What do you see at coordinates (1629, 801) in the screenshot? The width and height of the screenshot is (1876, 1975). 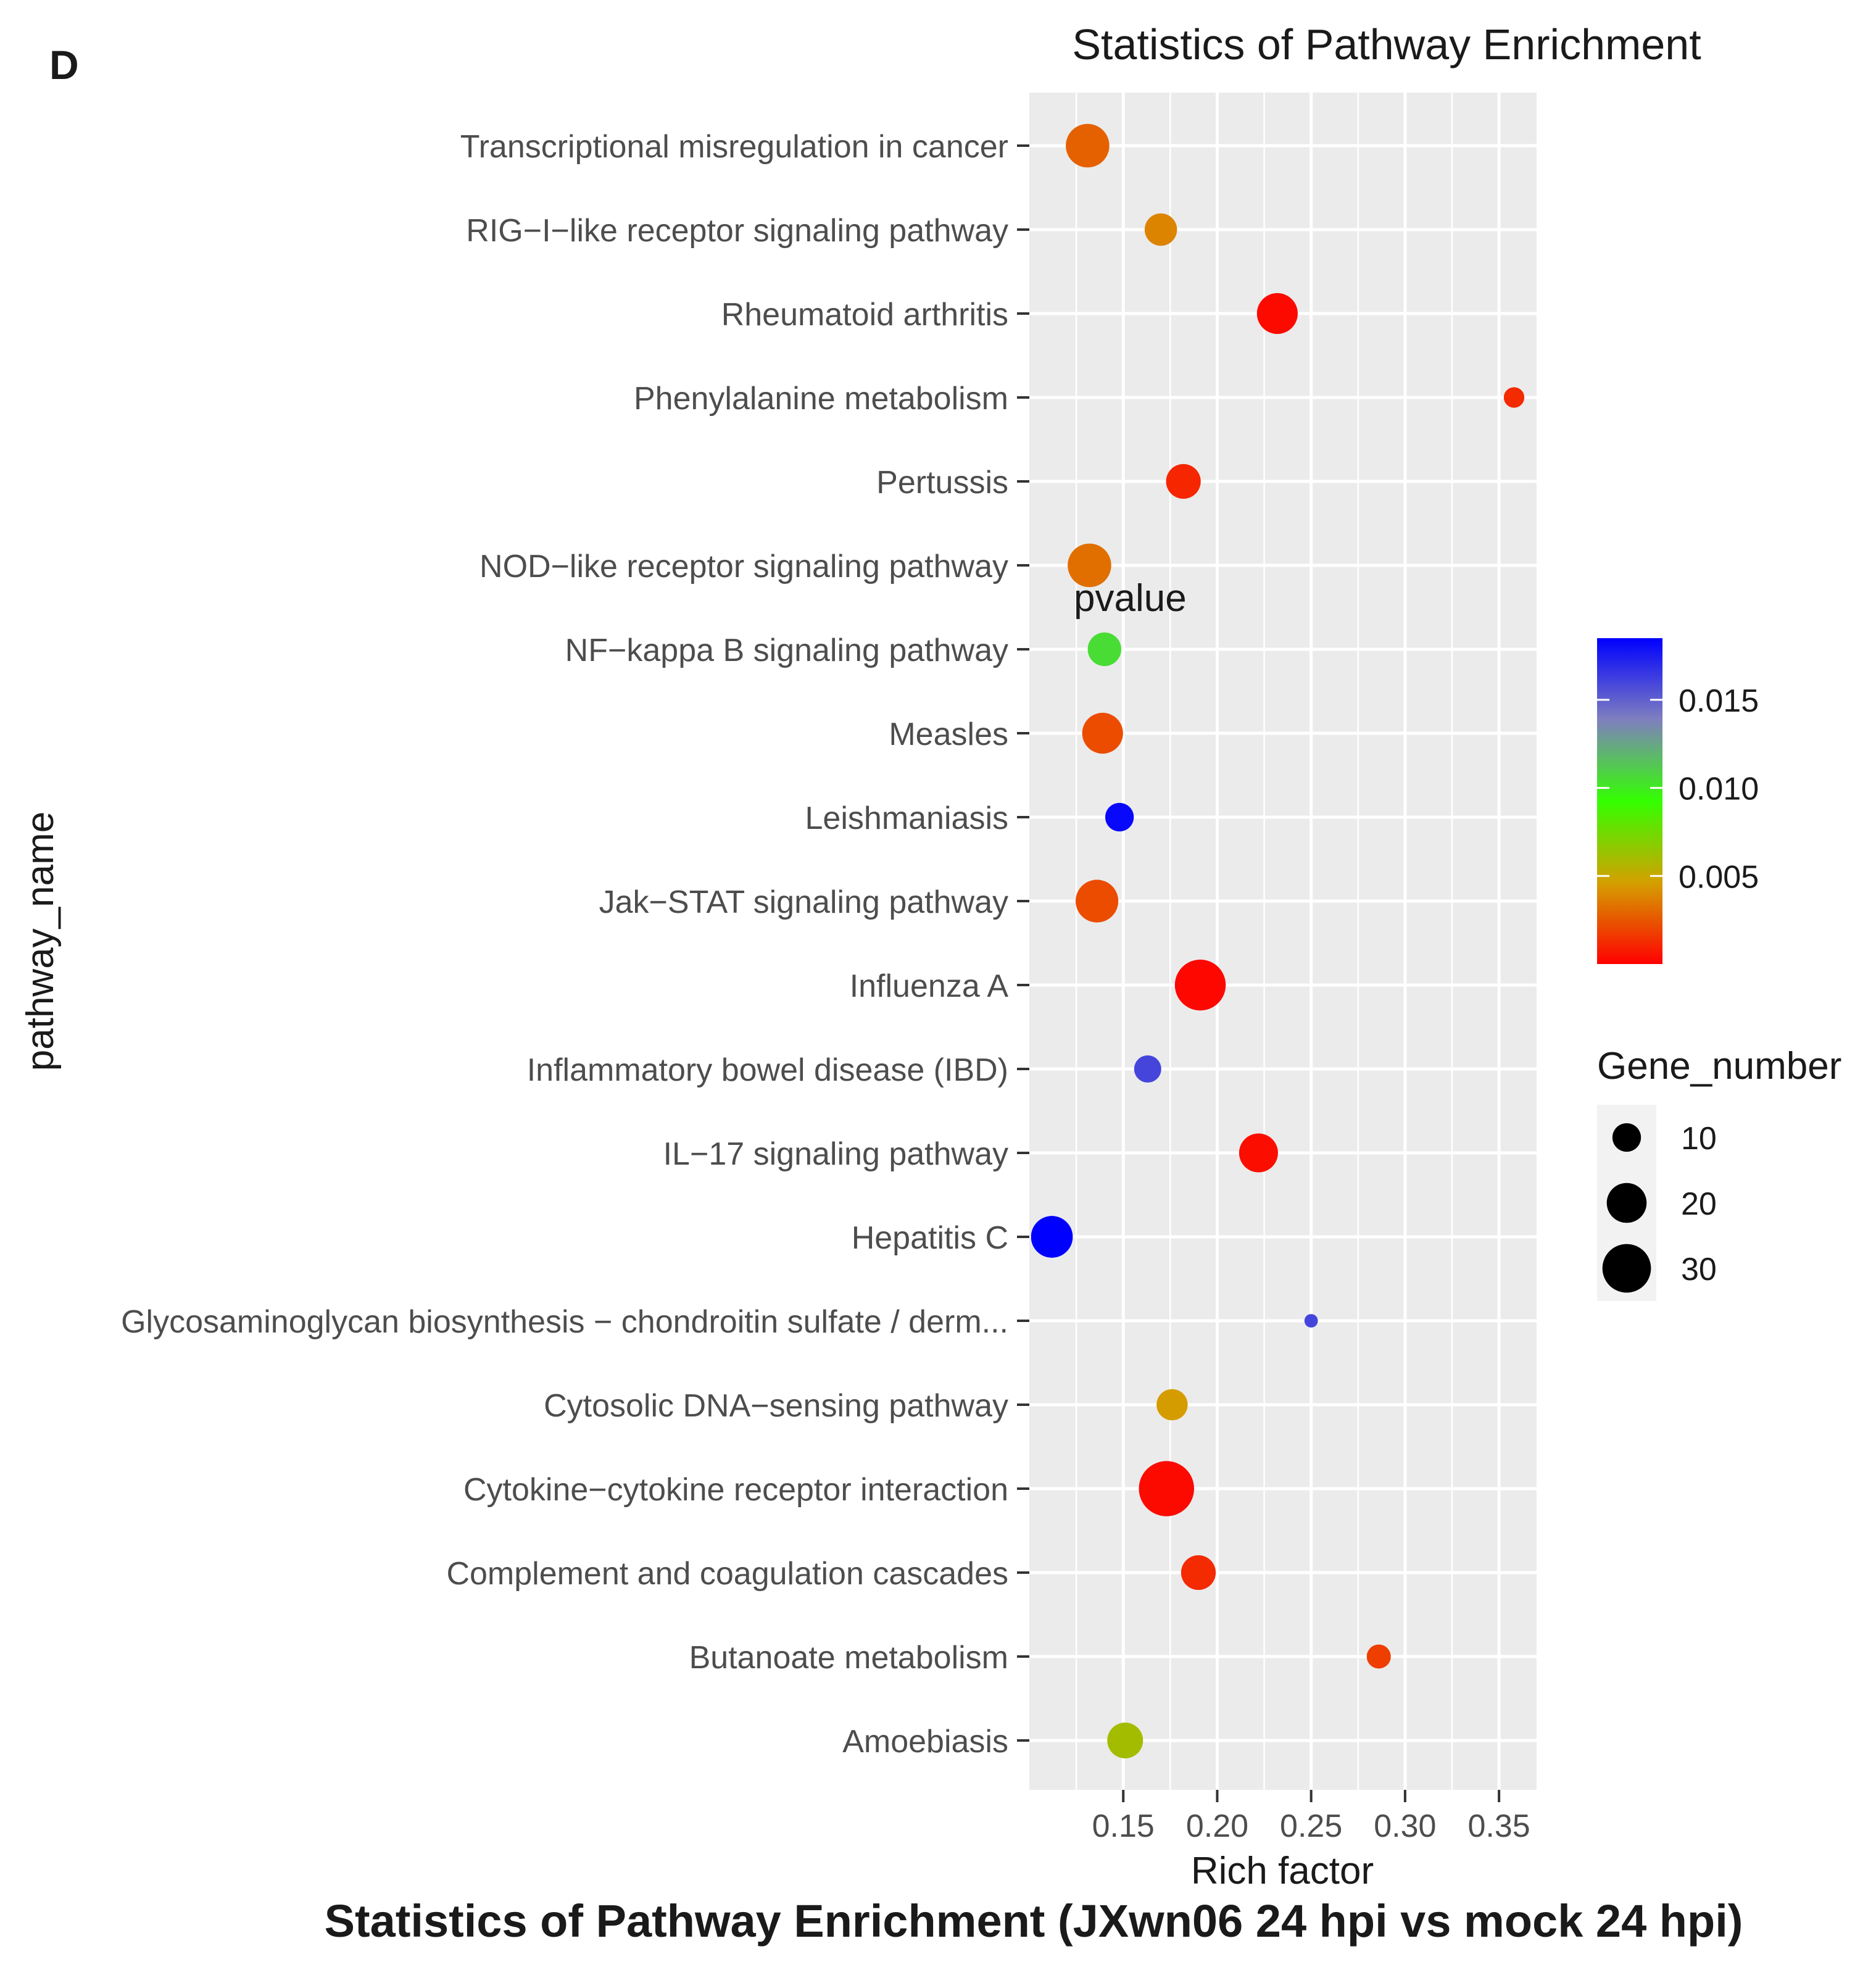 I see `pvalue-colorbar` at bounding box center [1629, 801].